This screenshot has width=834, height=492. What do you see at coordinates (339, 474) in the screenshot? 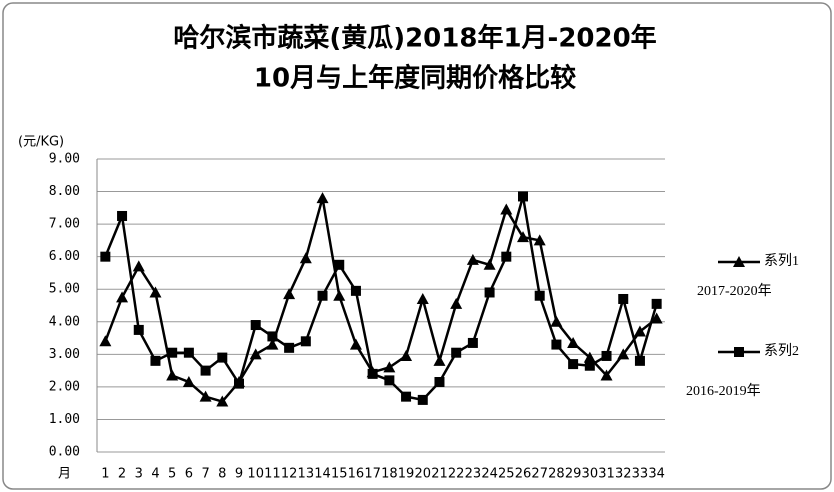
I see `x-tick-label: 15` at bounding box center [339, 474].